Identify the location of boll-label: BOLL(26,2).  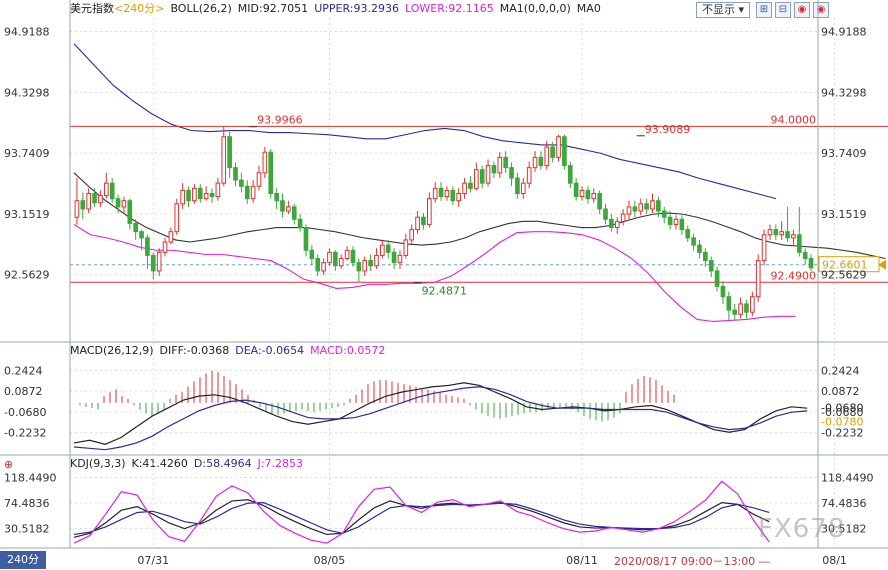
(201, 8).